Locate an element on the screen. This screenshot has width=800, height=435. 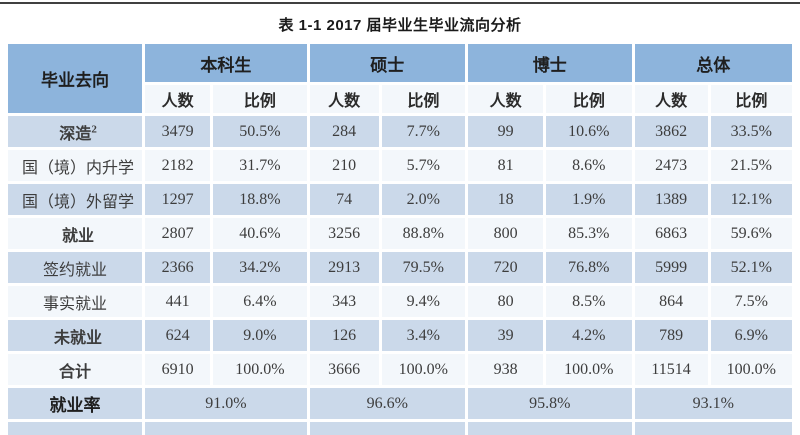
value-cell: 8.6% is located at coordinates (589, 165).